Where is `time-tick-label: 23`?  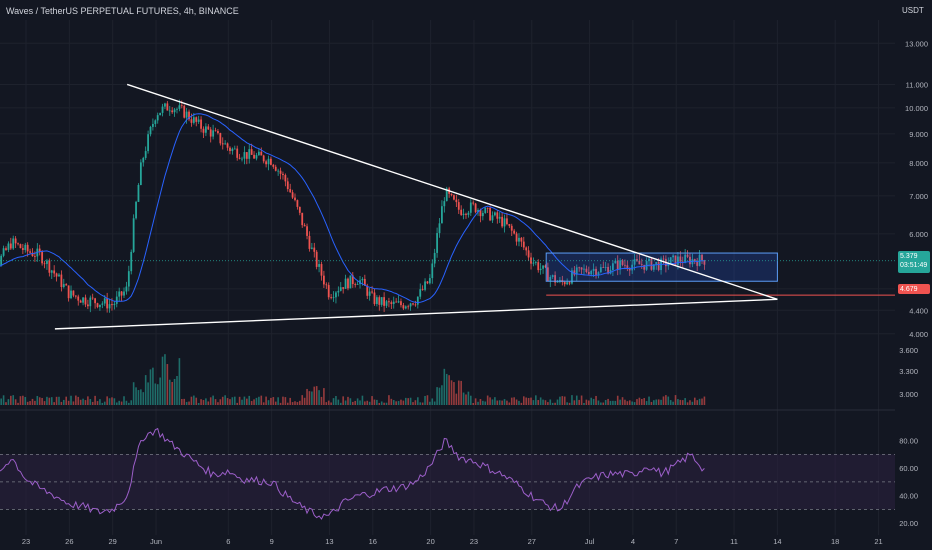
time-tick-label: 23 is located at coordinates (26, 541).